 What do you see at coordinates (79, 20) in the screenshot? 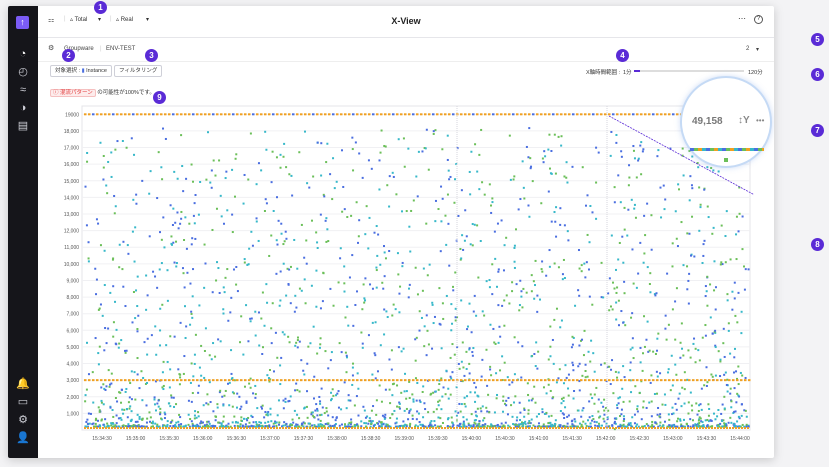
I see `filter-dropdown: ▵ Total` at bounding box center [79, 20].